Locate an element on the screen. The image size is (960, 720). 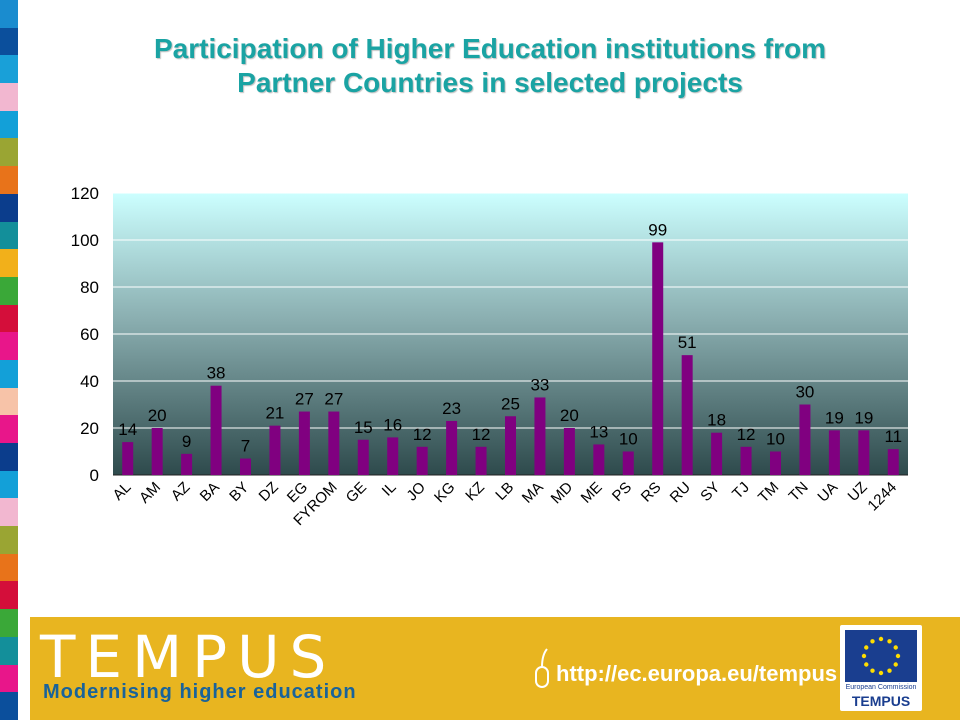
y-tick-label: 120 is located at coordinates (85, 193).